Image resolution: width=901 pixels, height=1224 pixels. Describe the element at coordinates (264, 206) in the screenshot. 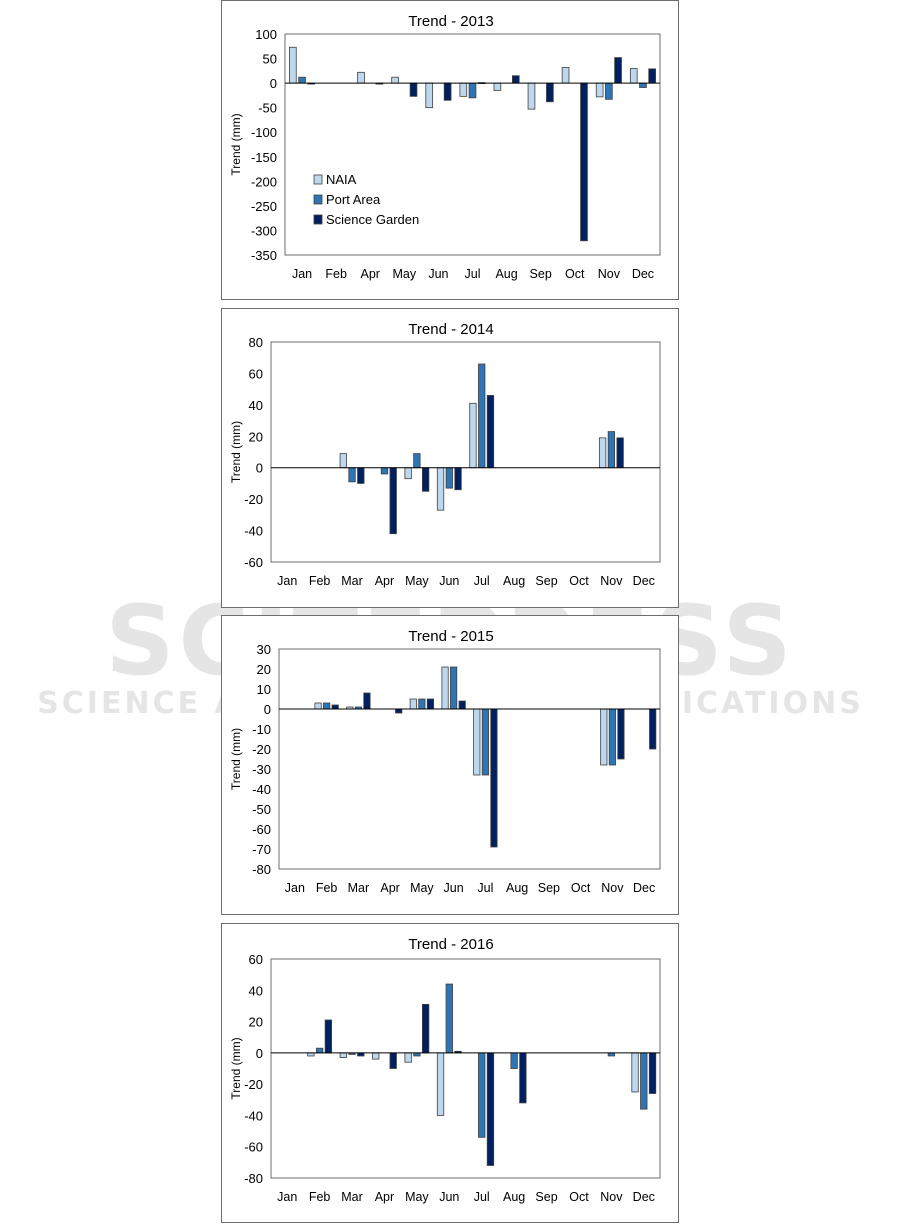

I see `y-tick-label: -250` at that location.